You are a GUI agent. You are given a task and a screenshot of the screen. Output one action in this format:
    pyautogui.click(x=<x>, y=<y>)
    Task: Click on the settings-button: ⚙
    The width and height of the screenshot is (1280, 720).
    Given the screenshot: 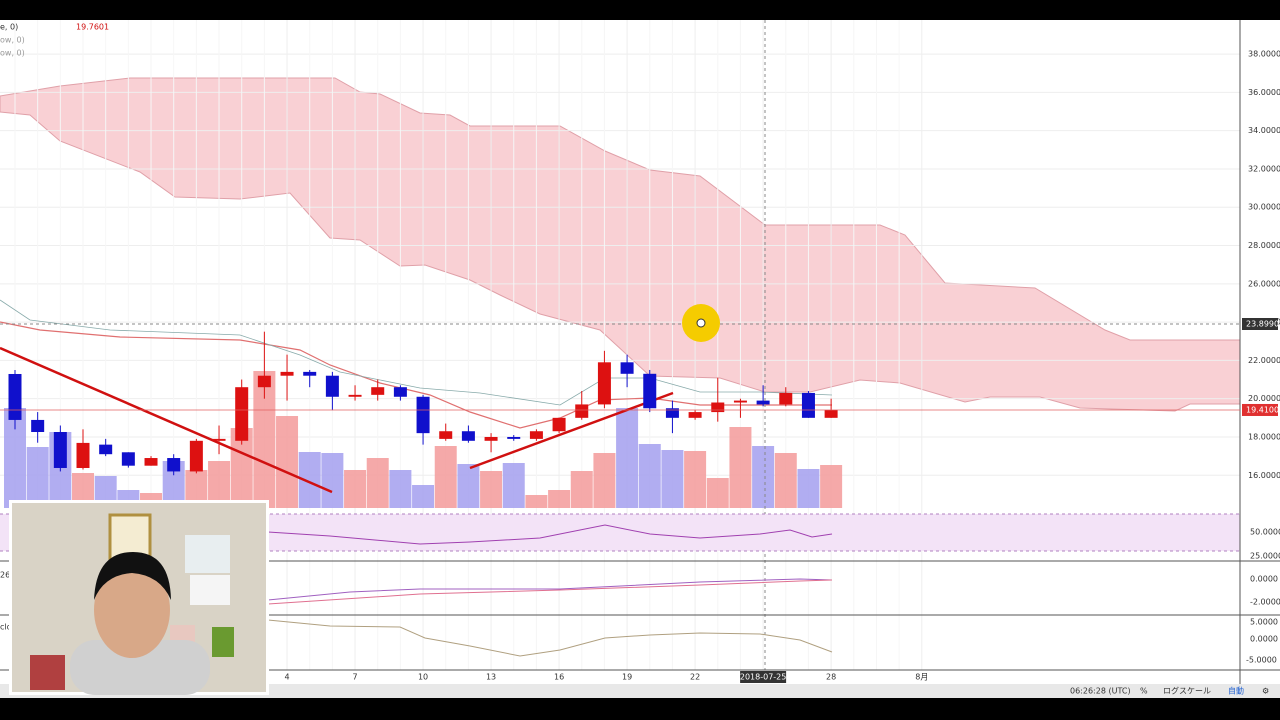 What is the action you would take?
    pyautogui.click(x=1265, y=691)
    